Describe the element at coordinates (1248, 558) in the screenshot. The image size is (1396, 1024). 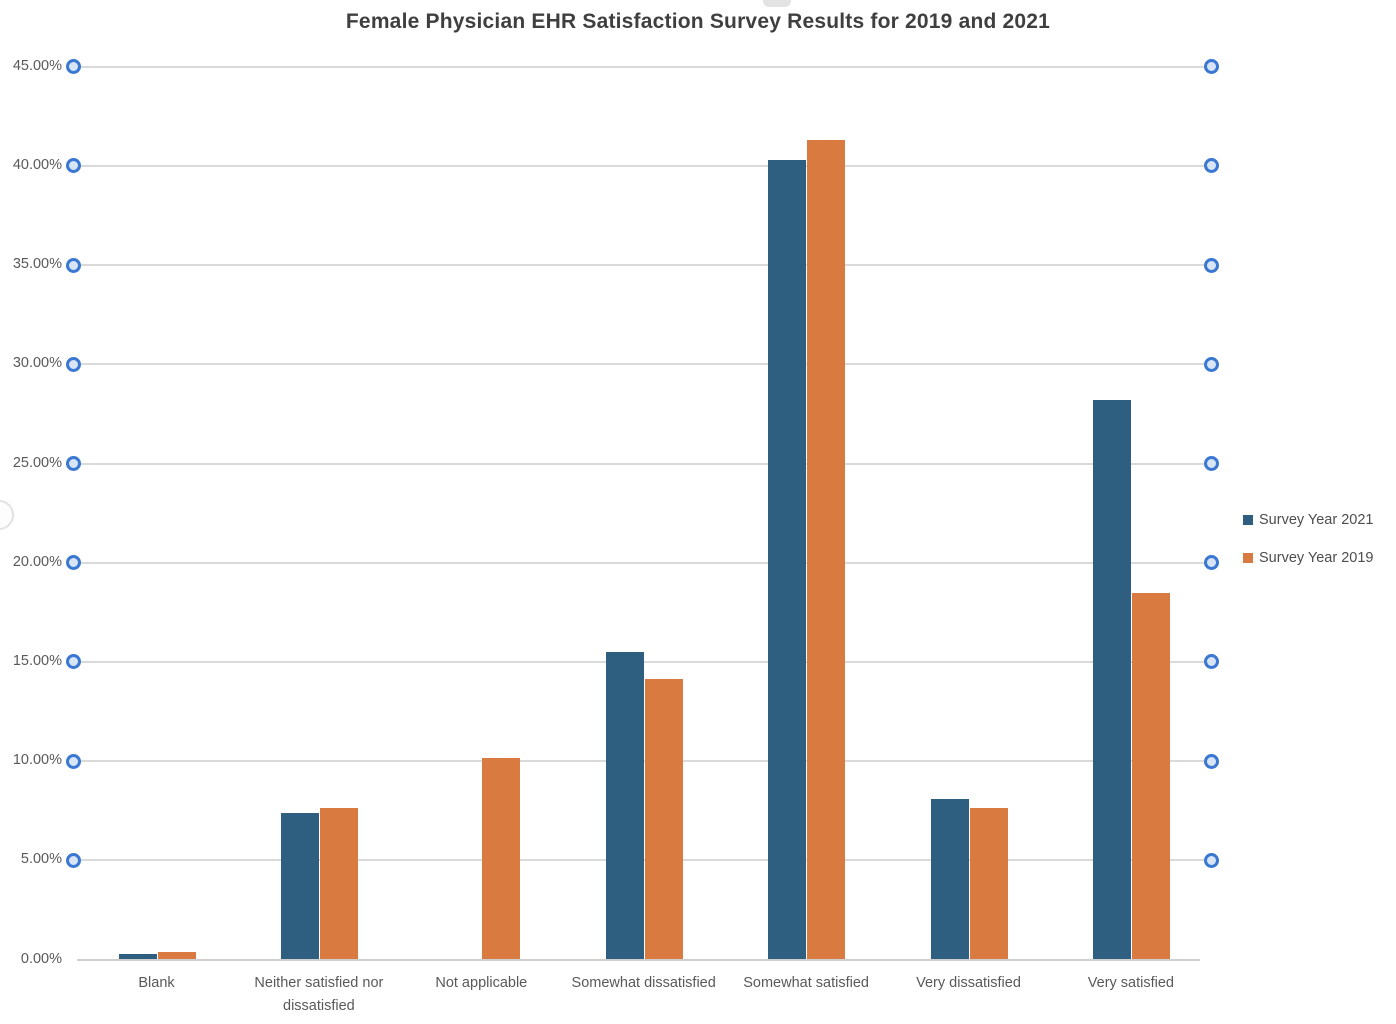
I see `legend-swatch-2019-icon` at that location.